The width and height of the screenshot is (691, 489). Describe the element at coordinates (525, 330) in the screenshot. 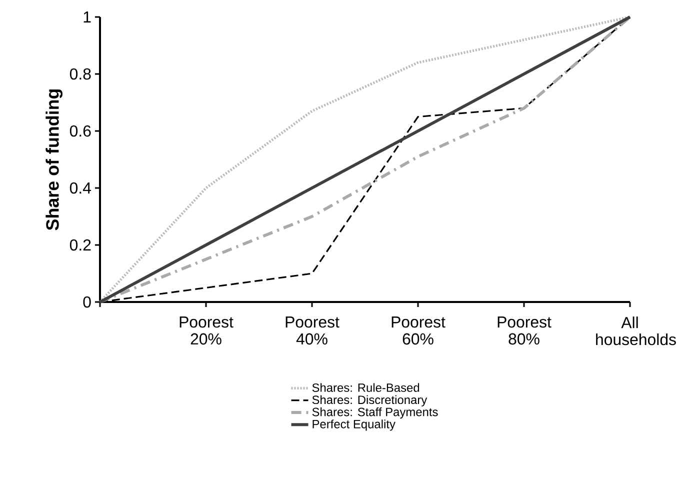

I see `x-tick-label: Poorest 80%` at that location.